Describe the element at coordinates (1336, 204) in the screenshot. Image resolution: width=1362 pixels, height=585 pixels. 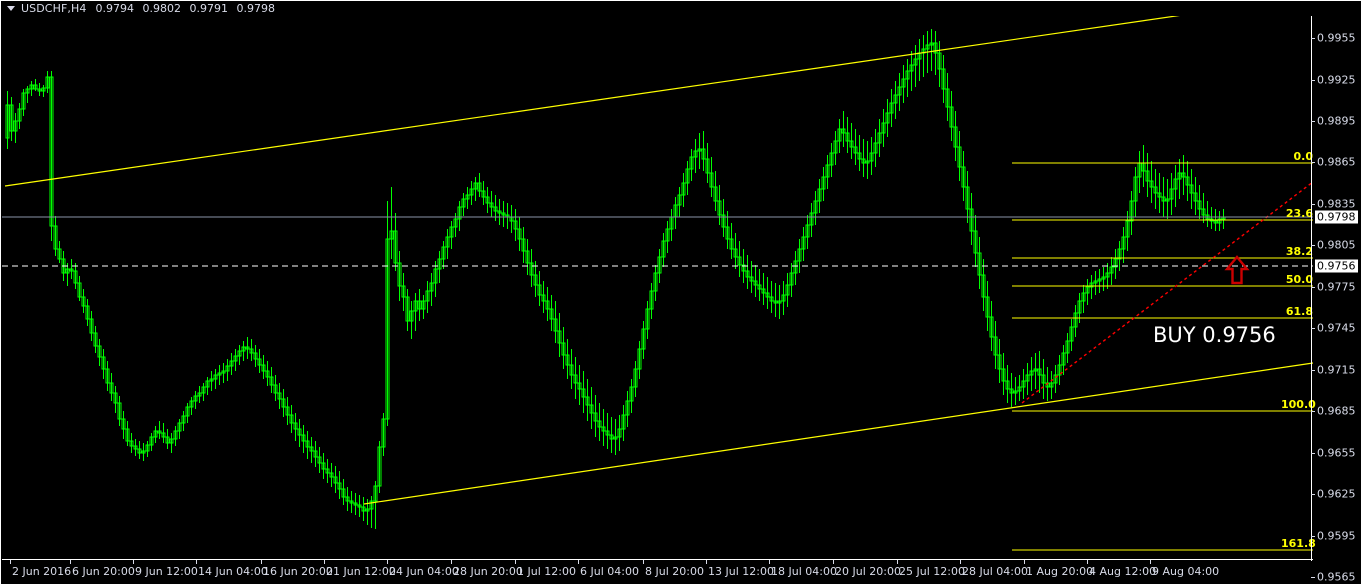
I see `price-label: 0.9835` at that location.